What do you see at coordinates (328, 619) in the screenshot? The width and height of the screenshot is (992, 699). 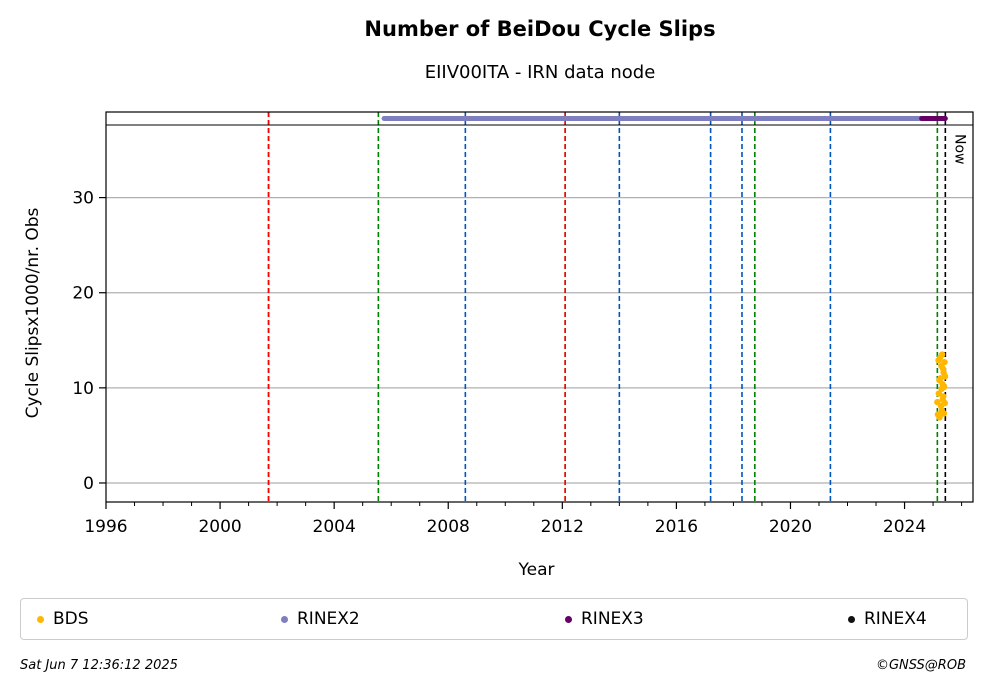 I see `legend-label-rinex2: RINEX2` at bounding box center [328, 619].